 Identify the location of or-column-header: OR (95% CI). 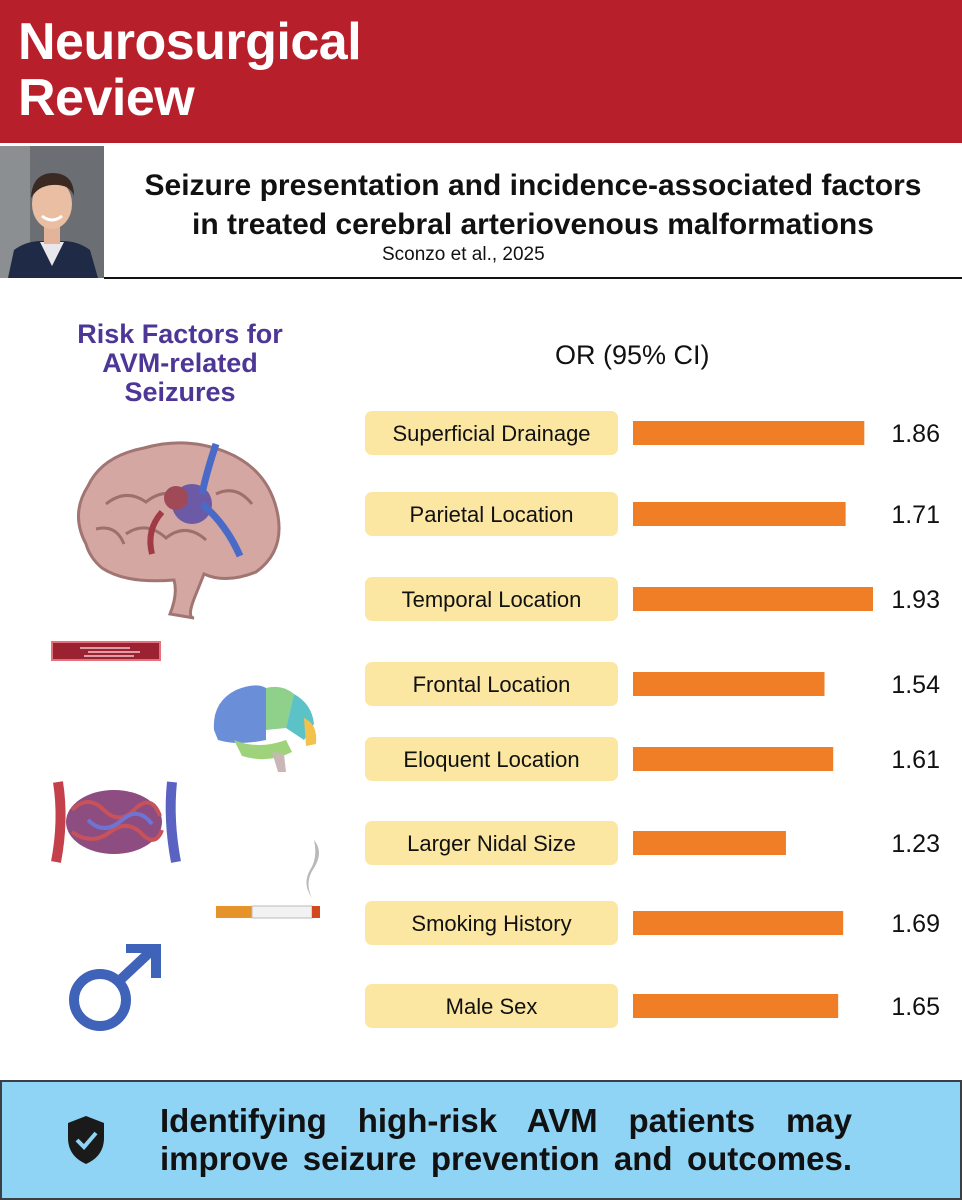
(632, 355).